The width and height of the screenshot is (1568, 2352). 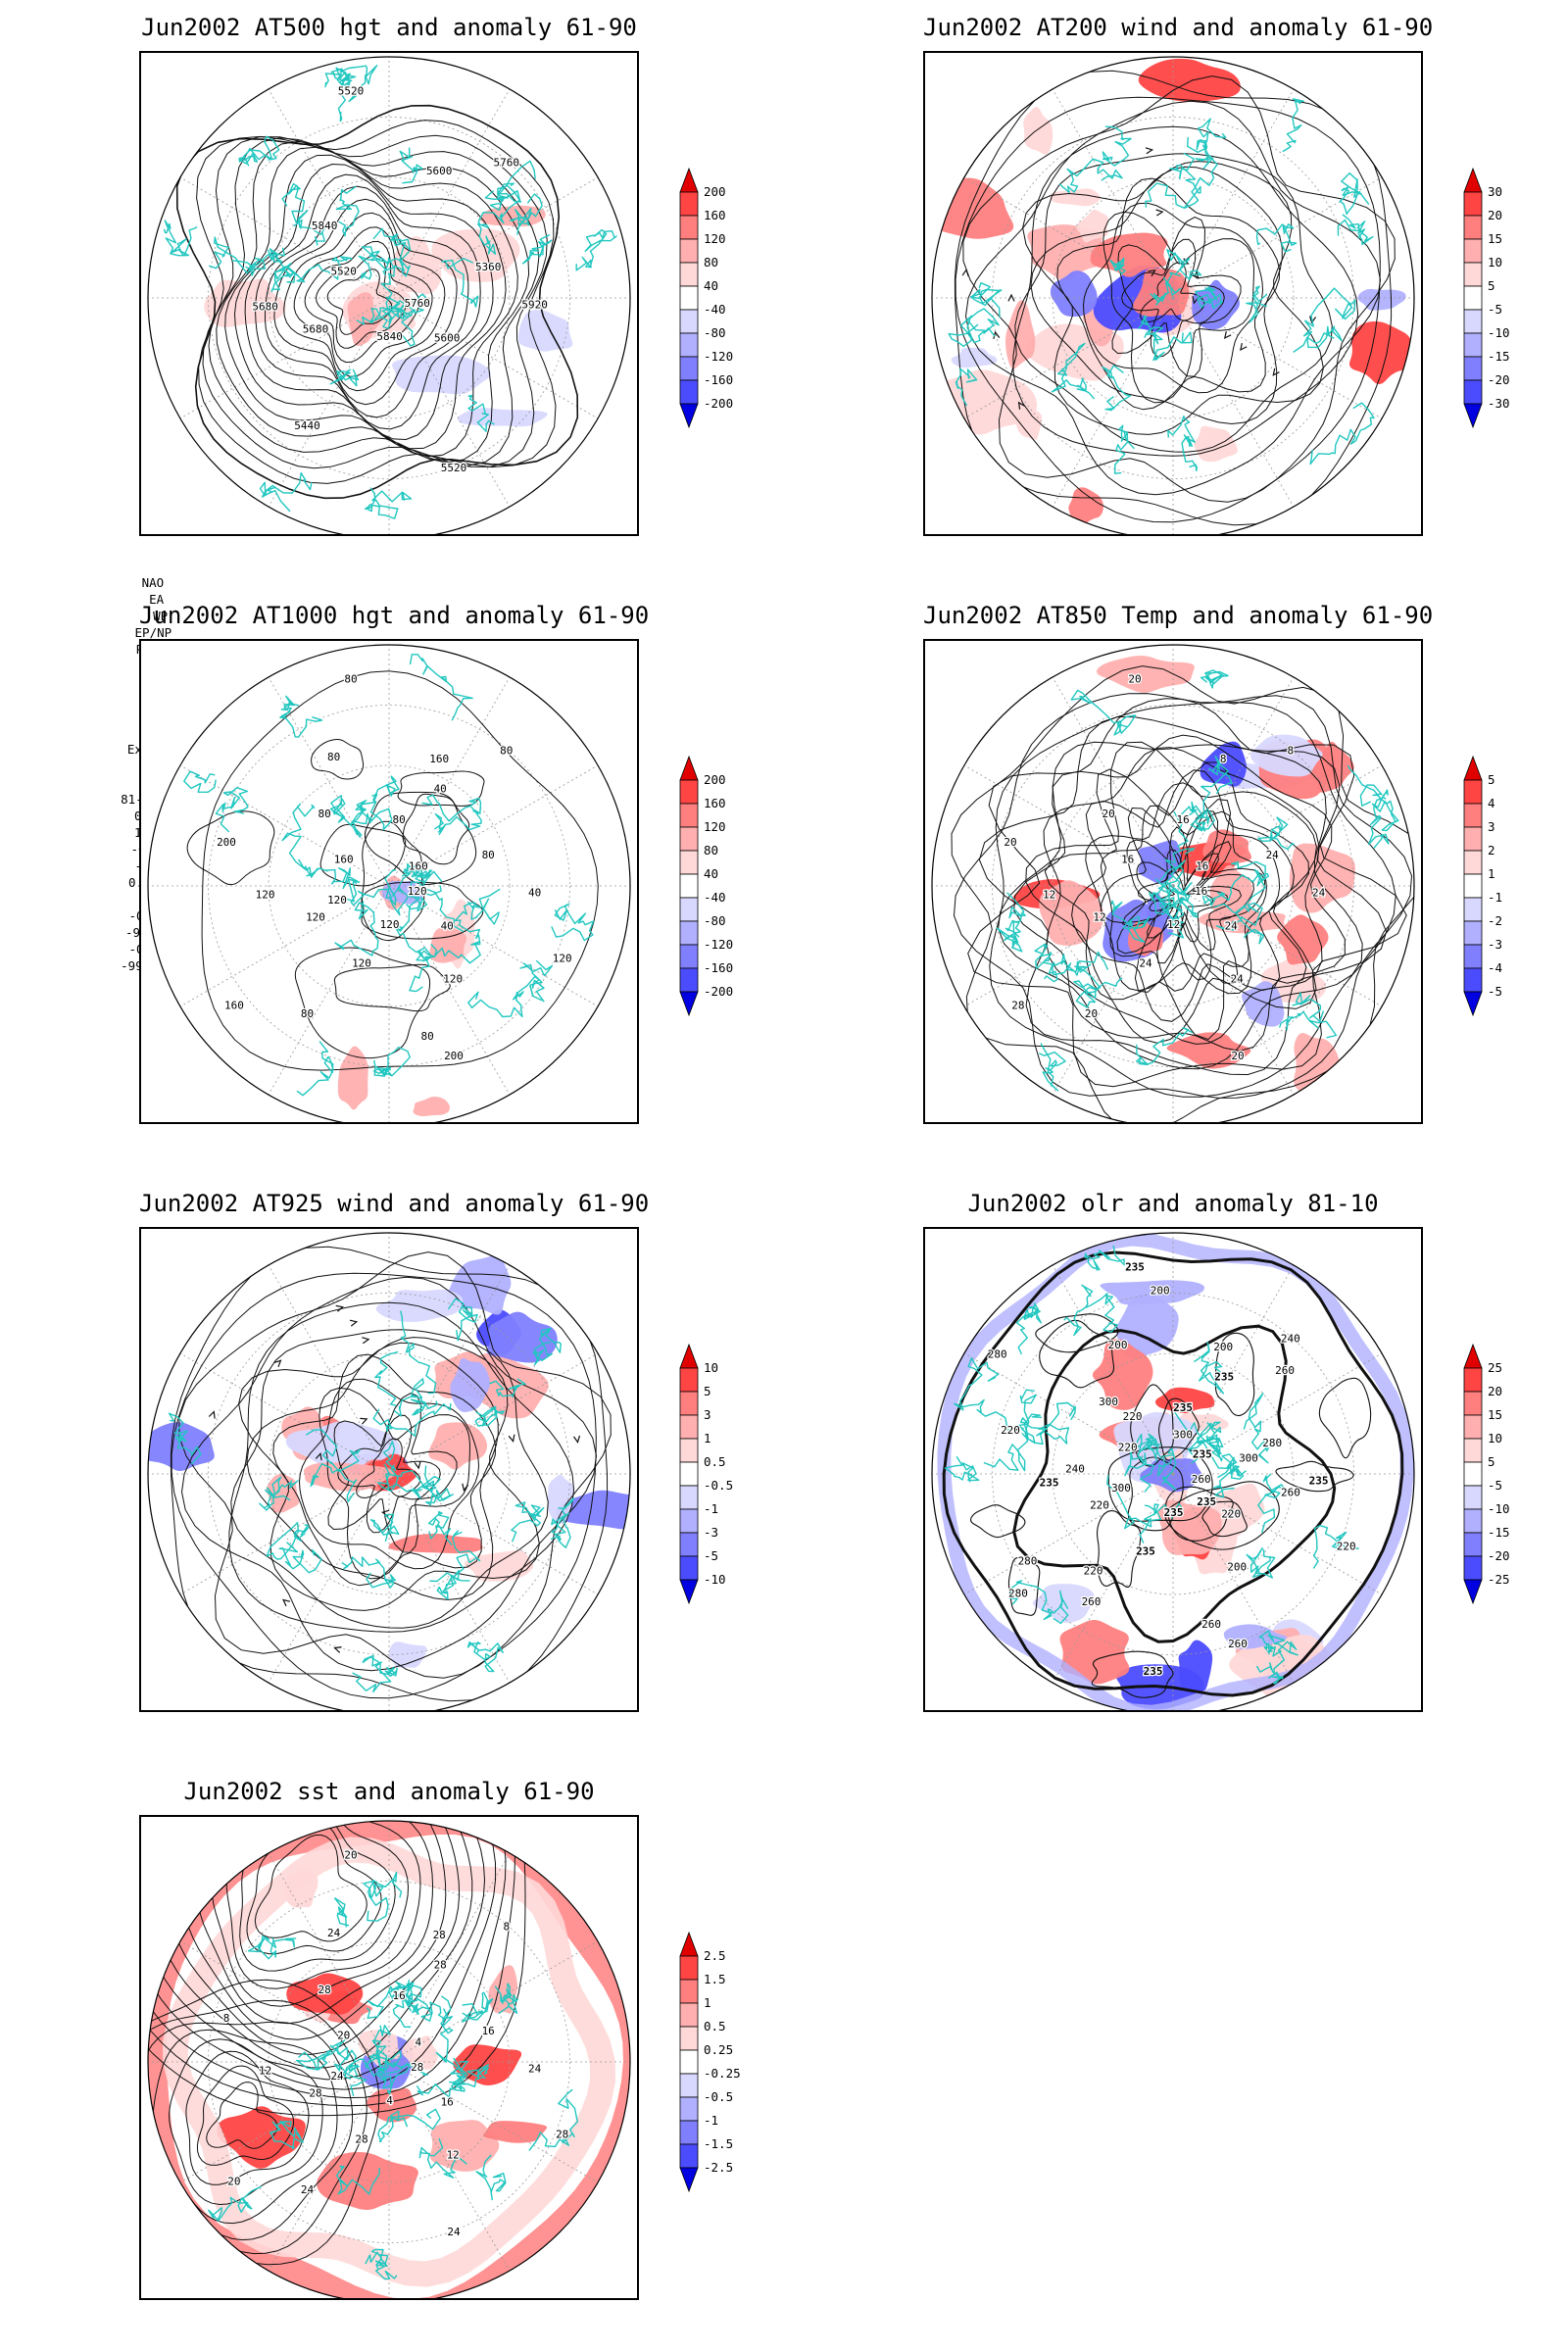 What do you see at coordinates (242, 2115) in the screenshot?
I see `sst-contour` at bounding box center [242, 2115].